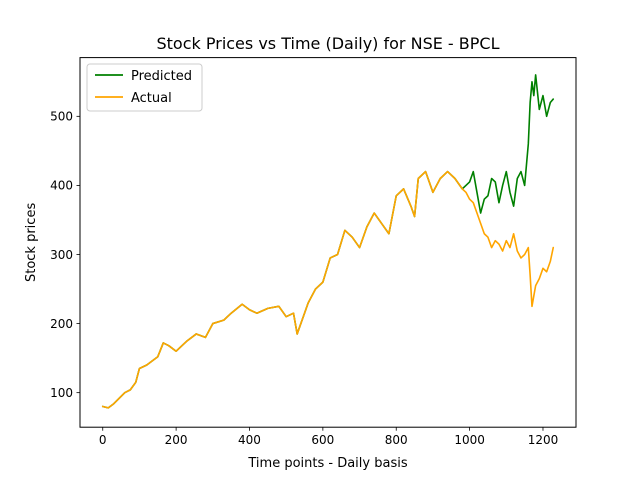 The image size is (640, 480). Describe the element at coordinates (61, 324) in the screenshot. I see `y-tick-label: 200` at that location.